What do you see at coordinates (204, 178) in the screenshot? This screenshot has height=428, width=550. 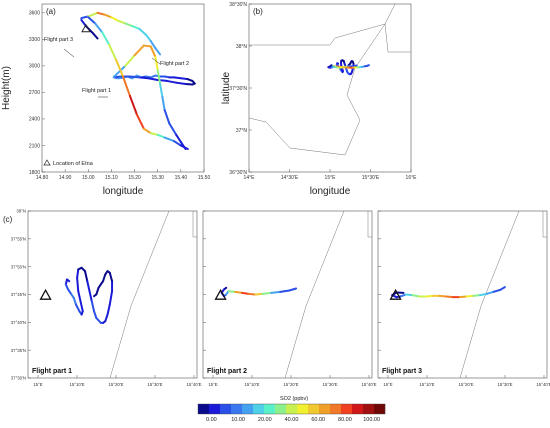 I see `panel-a-xtick-label: 15.50` at bounding box center [204, 178].